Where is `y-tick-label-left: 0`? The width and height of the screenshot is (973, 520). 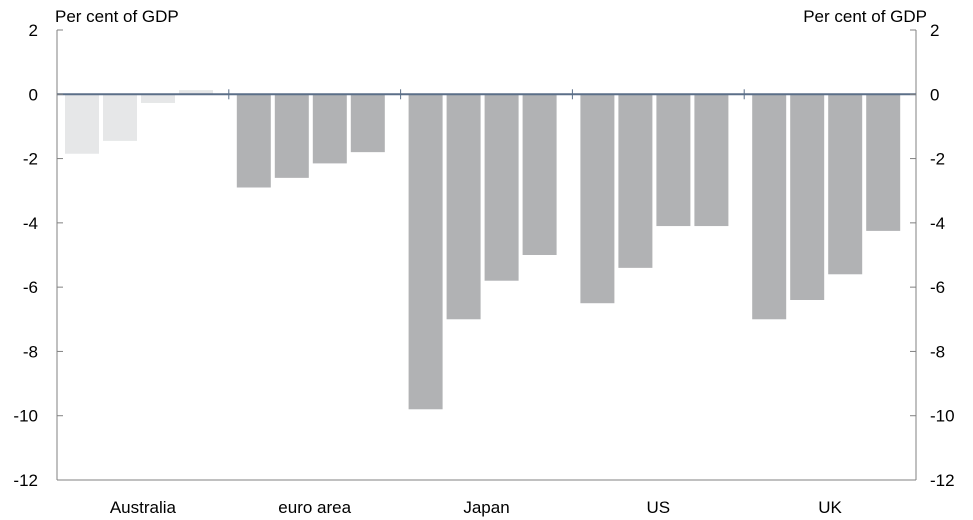
y-tick-label-left: 0 is located at coordinates (33, 94).